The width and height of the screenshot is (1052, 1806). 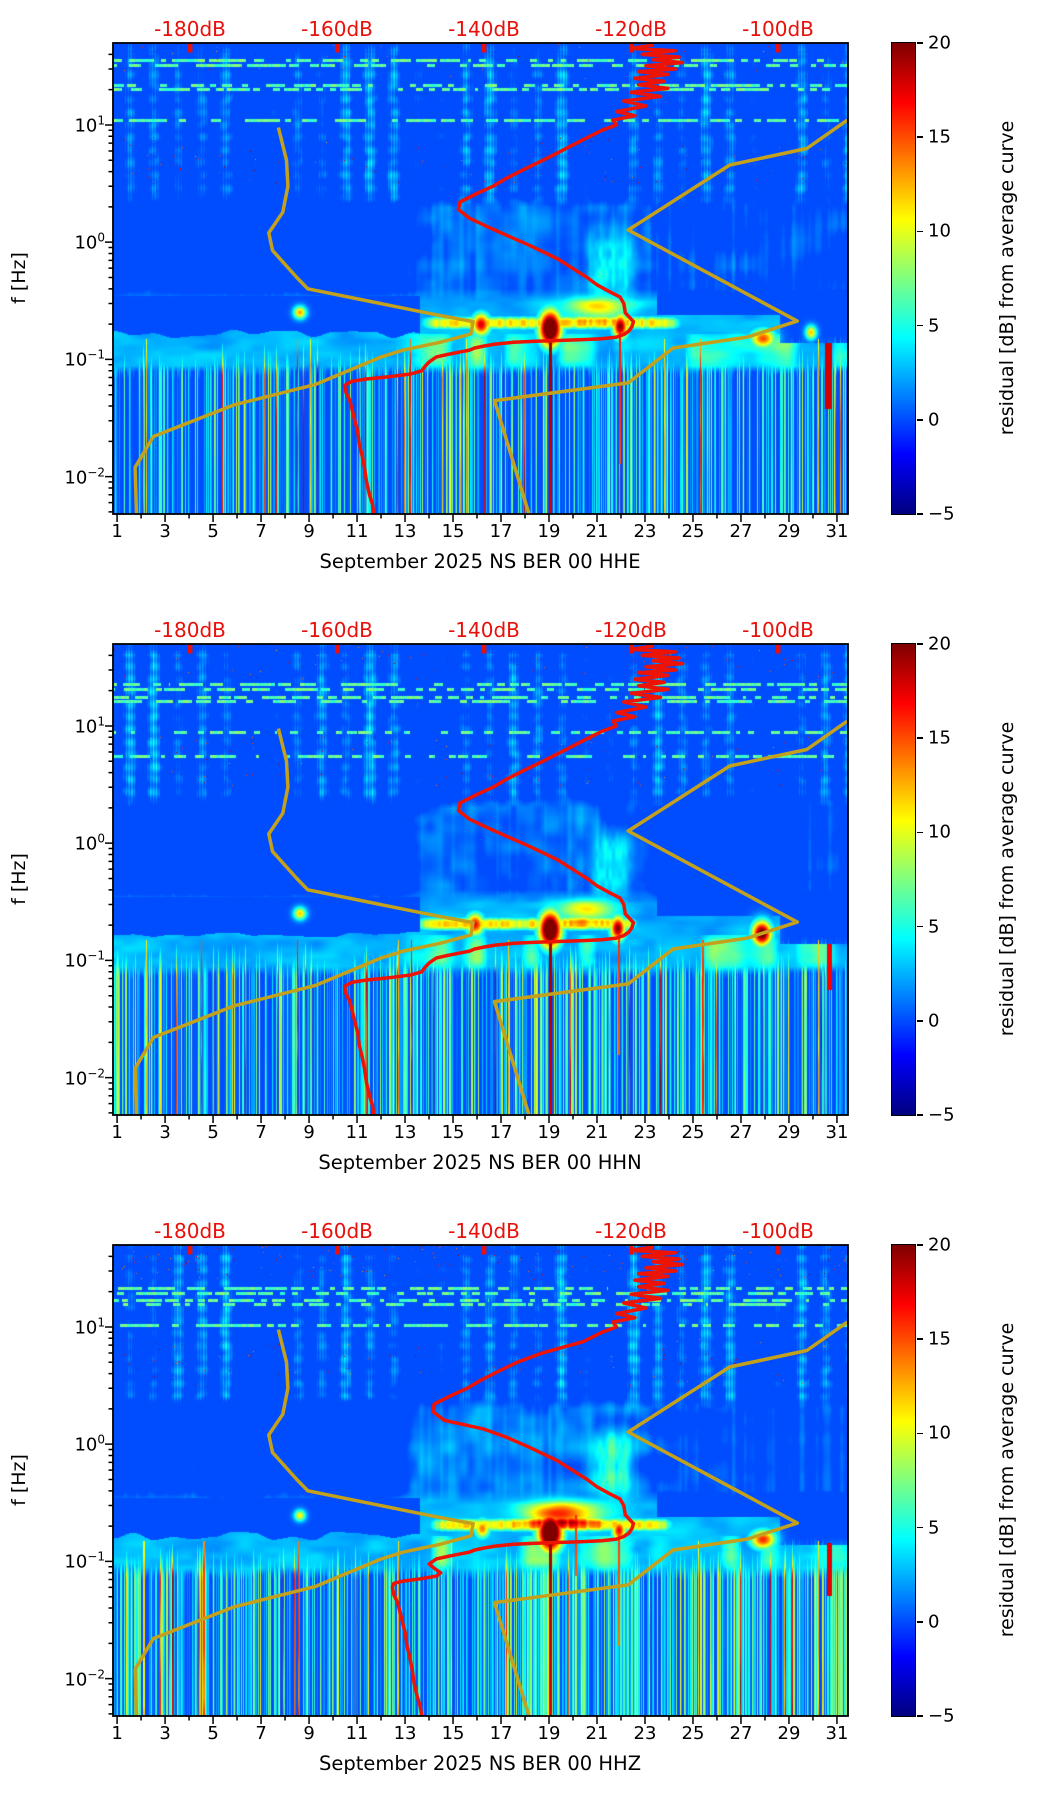 I want to click on subplot-title: September 2025 NS BER 00 HHE, so click(x=480, y=561).